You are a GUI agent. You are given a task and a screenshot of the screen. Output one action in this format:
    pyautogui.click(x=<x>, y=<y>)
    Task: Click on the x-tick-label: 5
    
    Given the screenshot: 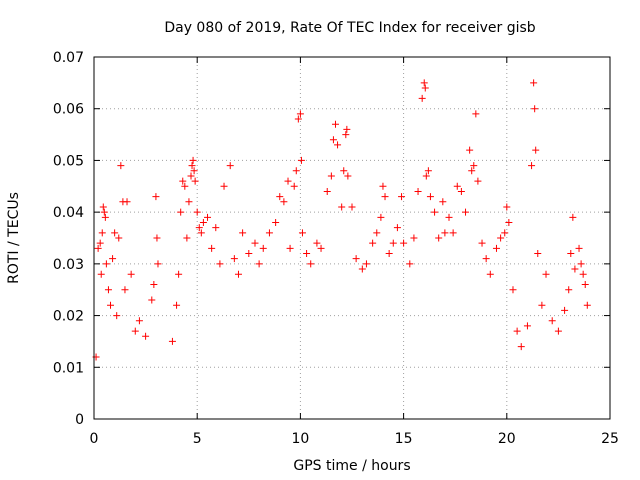 What is the action you would take?
    pyautogui.click(x=197, y=439)
    